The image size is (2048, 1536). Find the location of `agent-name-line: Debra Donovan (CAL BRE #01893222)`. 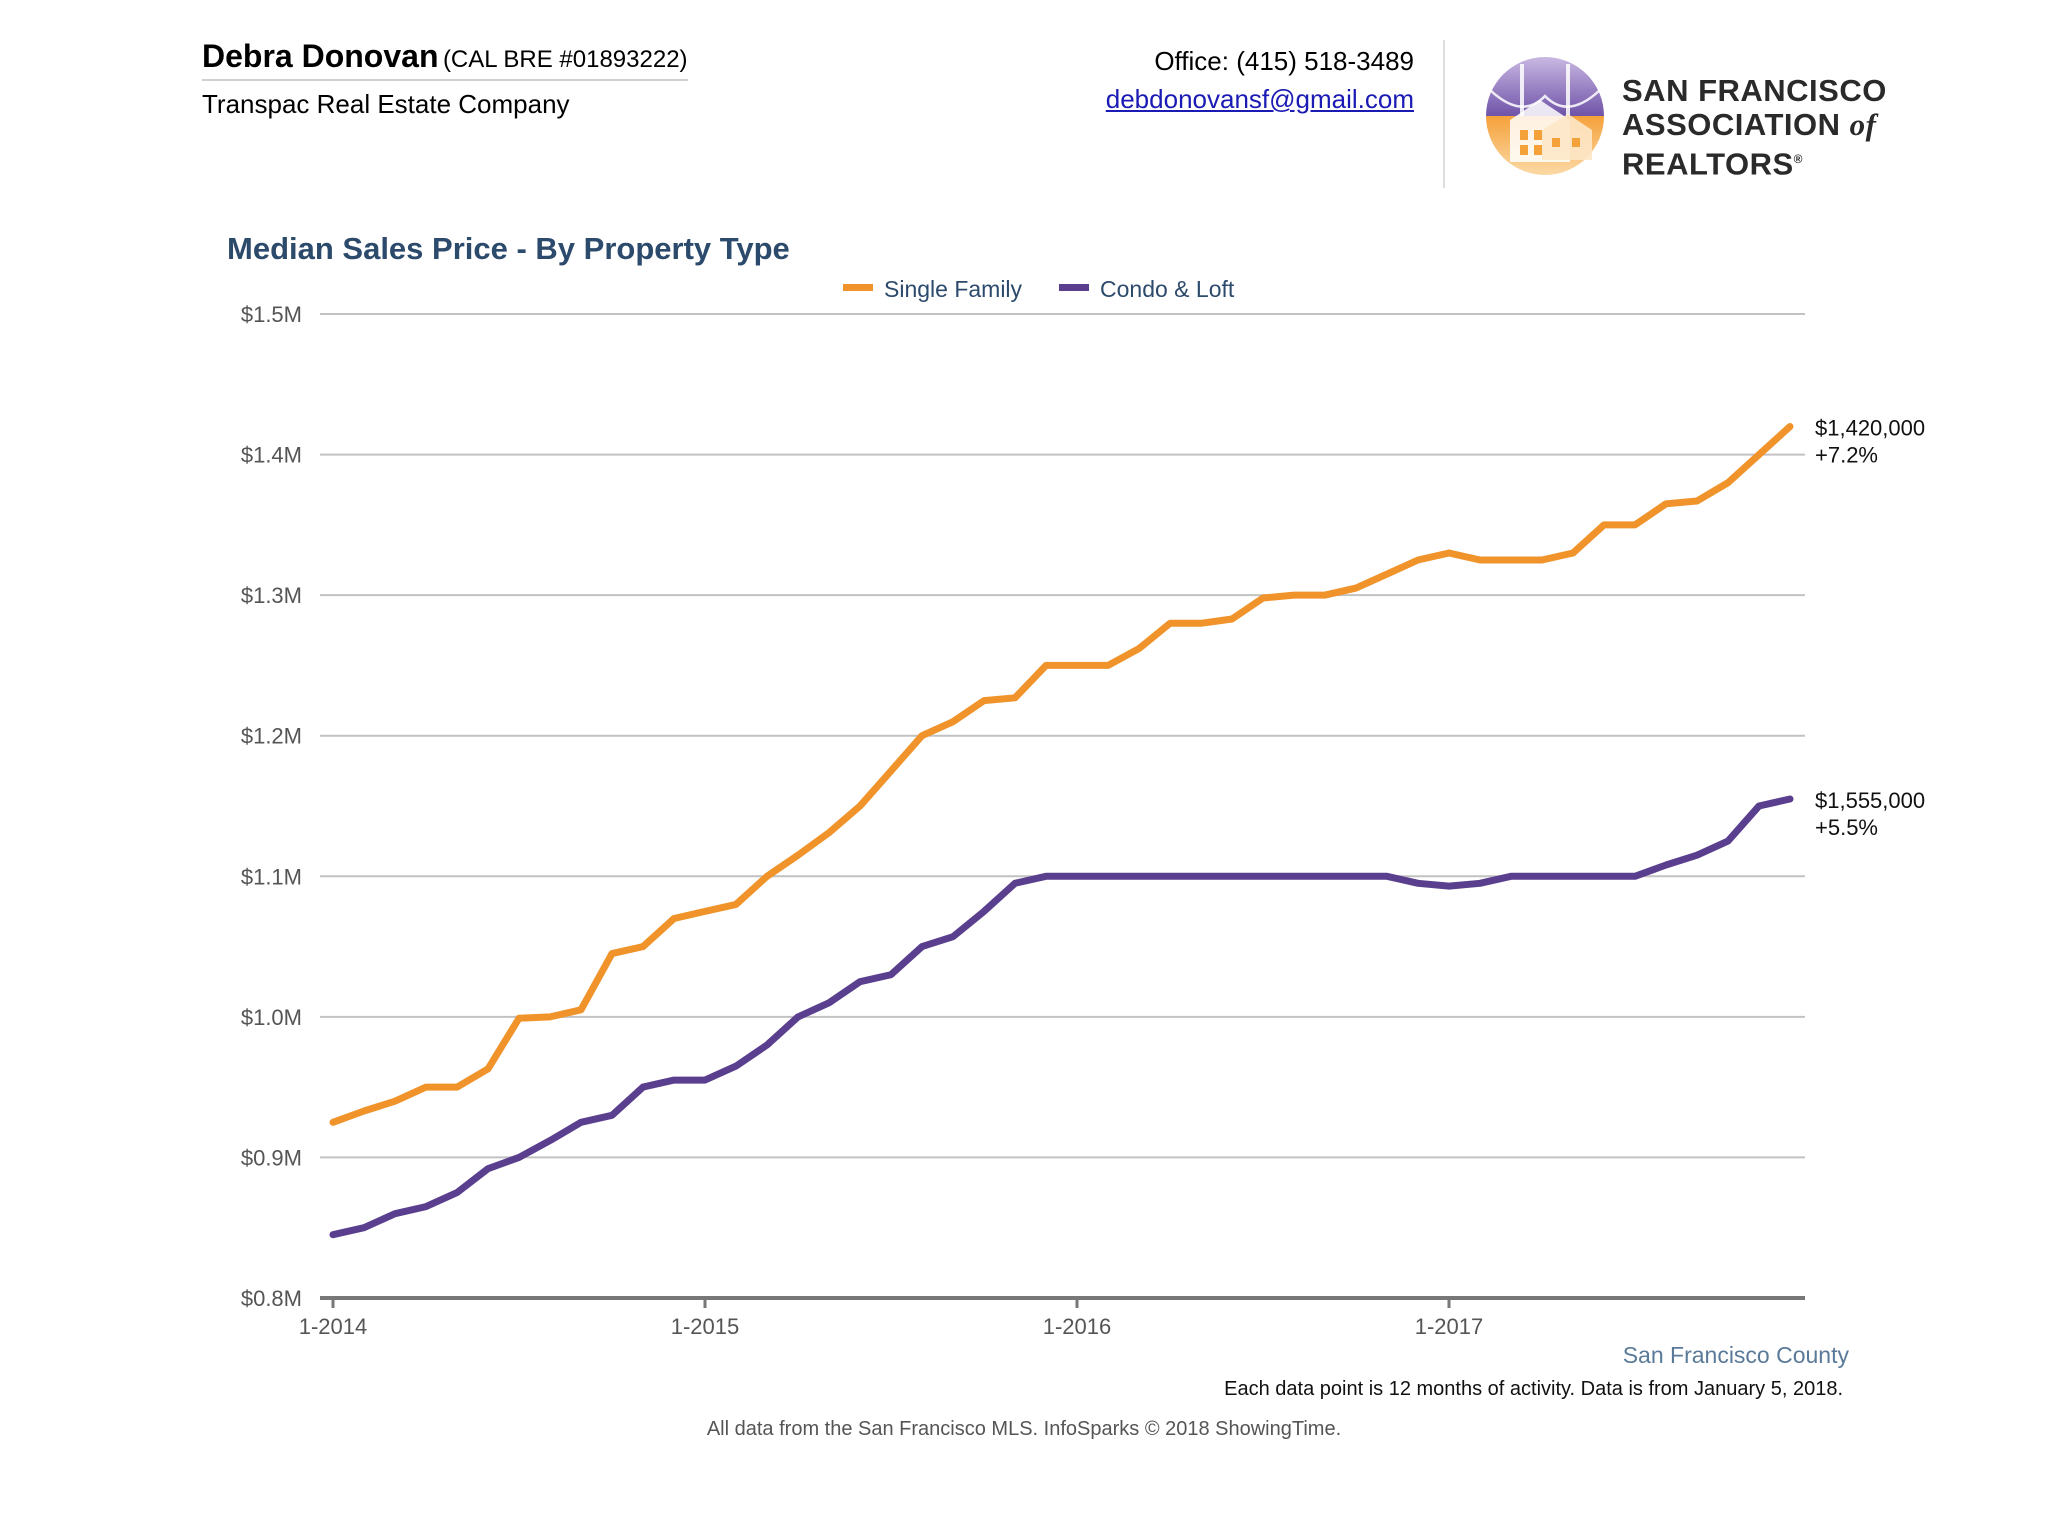

agent-name-line: Debra Donovan (CAL BRE #01893222) is located at coordinates (445, 59).